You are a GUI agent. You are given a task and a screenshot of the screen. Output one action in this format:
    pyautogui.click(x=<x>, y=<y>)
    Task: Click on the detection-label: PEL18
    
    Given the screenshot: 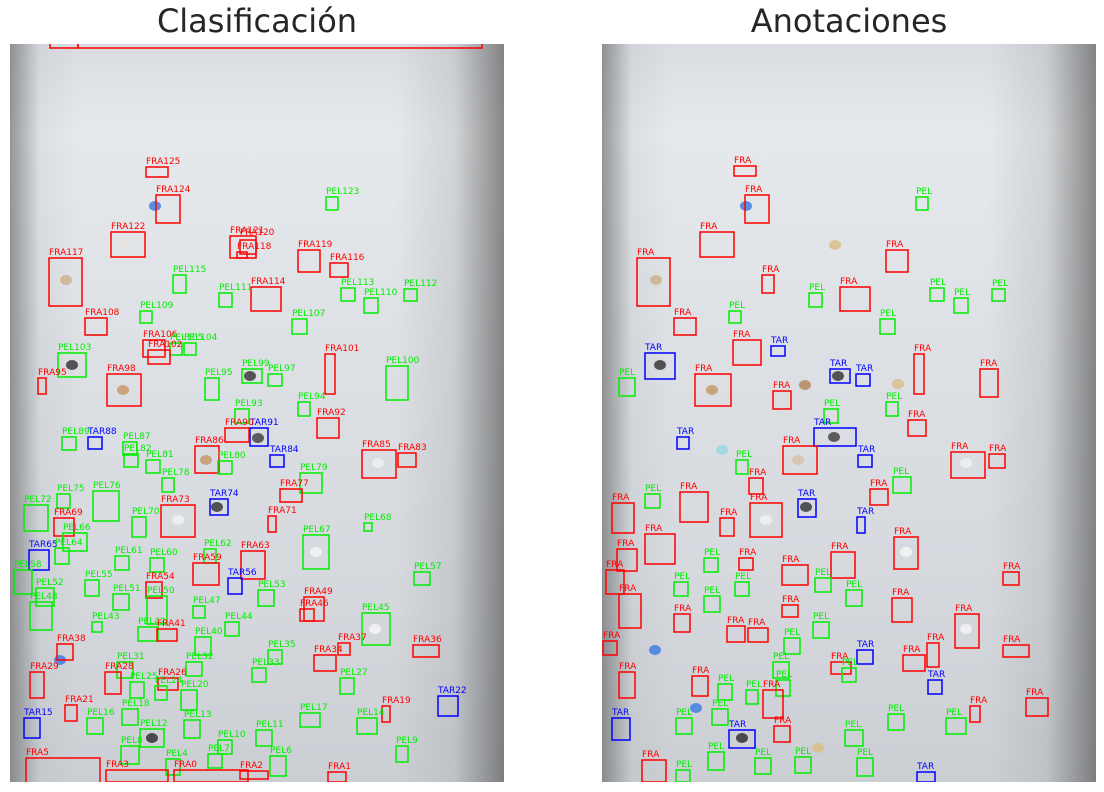 What is the action you would take?
    pyautogui.click(x=136, y=704)
    